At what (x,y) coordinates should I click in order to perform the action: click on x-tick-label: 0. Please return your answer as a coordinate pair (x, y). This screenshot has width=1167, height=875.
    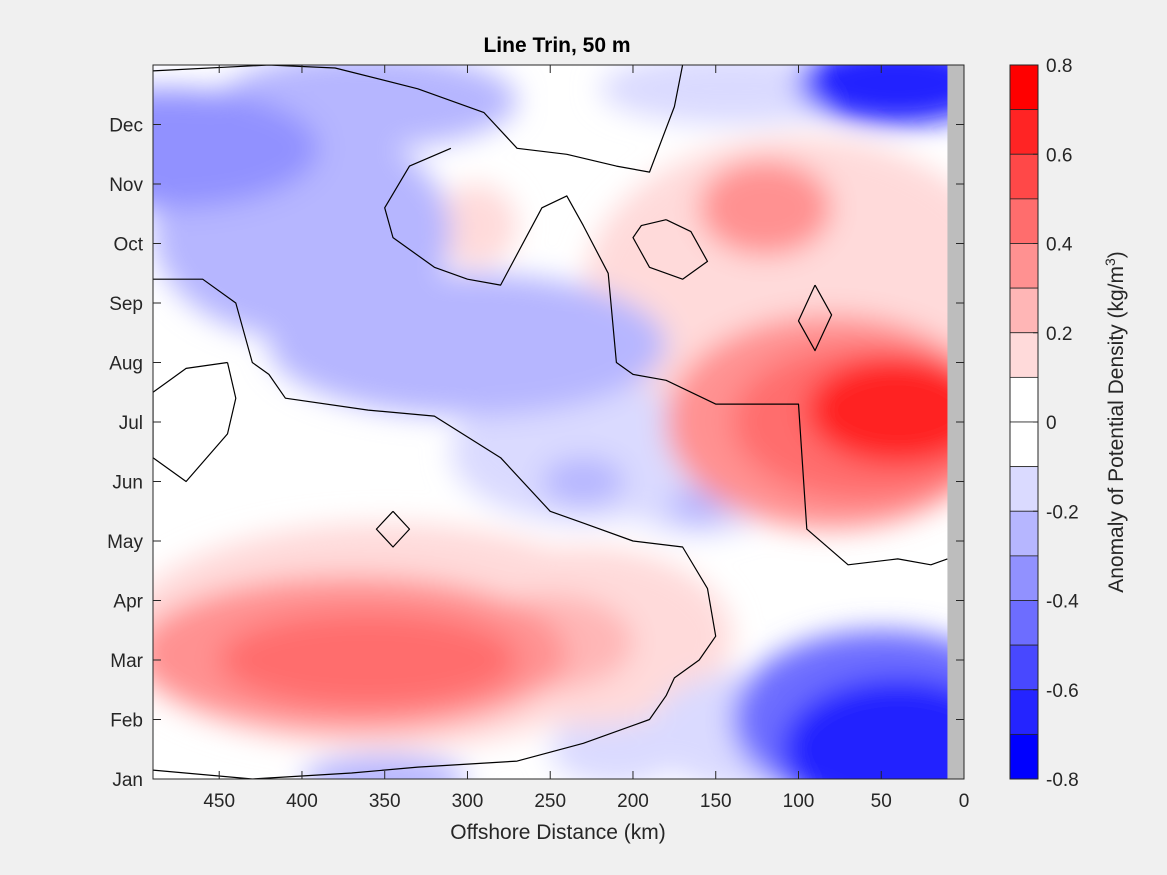
    Looking at the image, I should click on (964, 801).